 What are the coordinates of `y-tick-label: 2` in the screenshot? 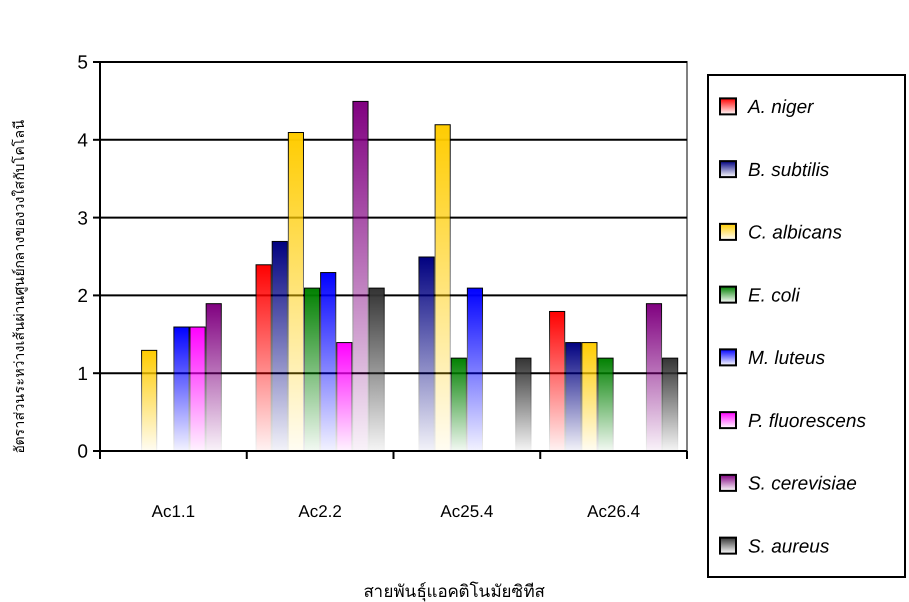 It's located at (82, 297).